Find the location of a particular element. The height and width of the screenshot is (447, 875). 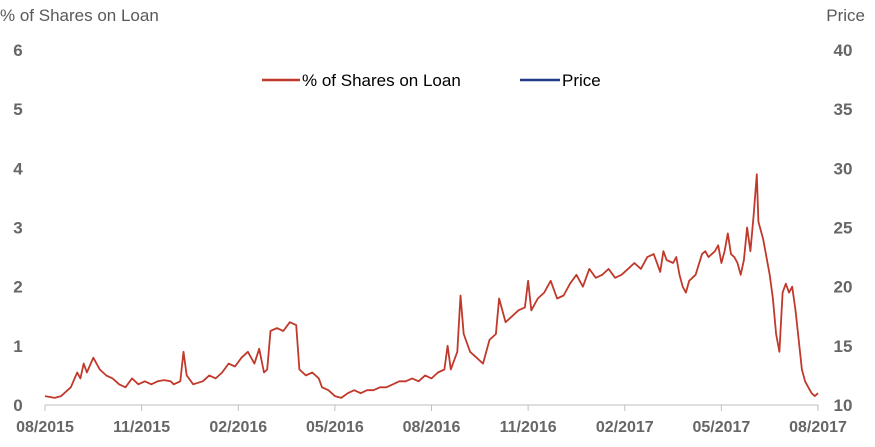

legend-label-price: Price is located at coordinates (581, 80).